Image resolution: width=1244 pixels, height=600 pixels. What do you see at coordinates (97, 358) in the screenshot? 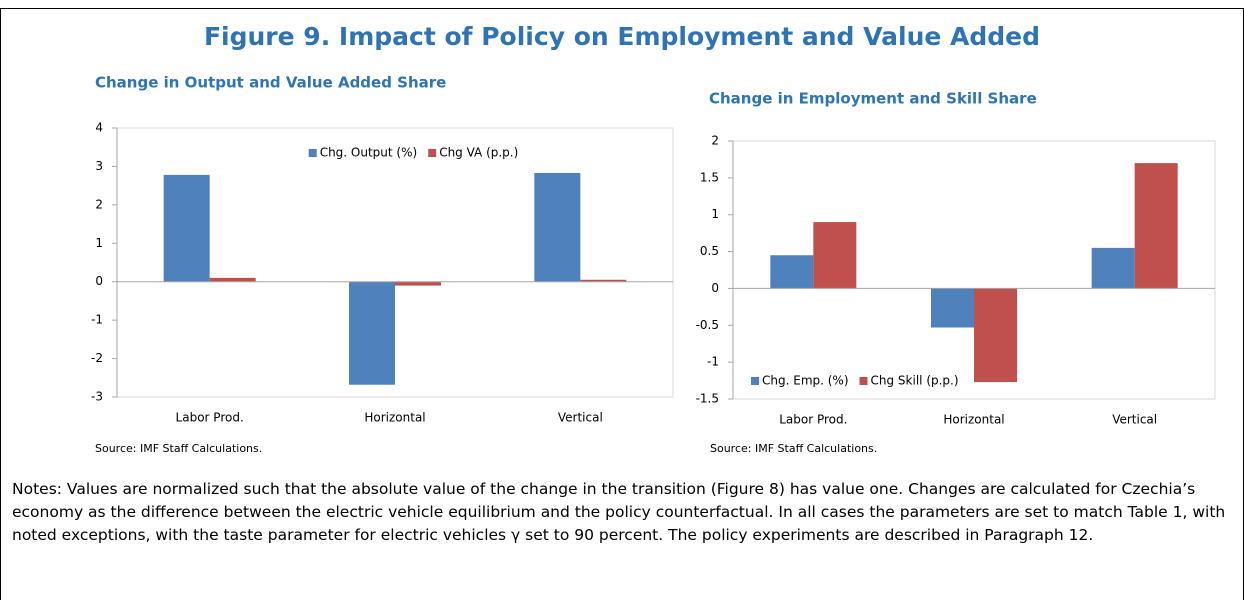
I see `y-tick-label: -2` at bounding box center [97, 358].